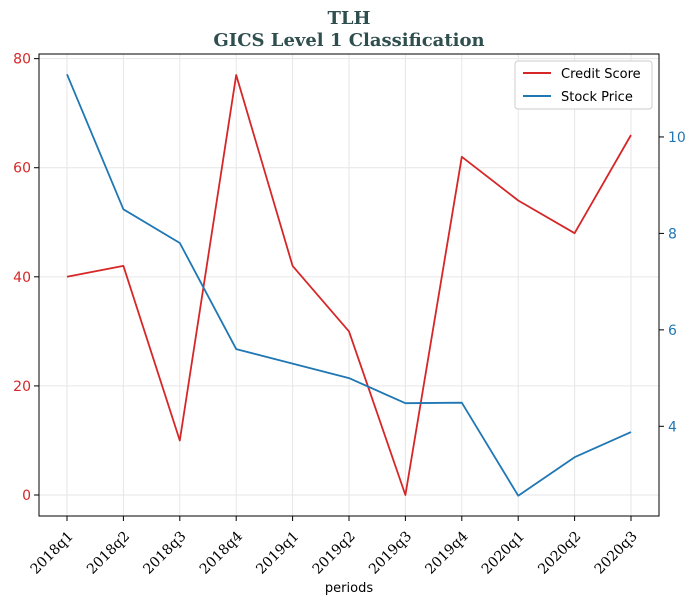 The height and width of the screenshot is (605, 698). Describe the element at coordinates (503, 552) in the screenshot. I see `x-tick-label: 2020q1` at that location.